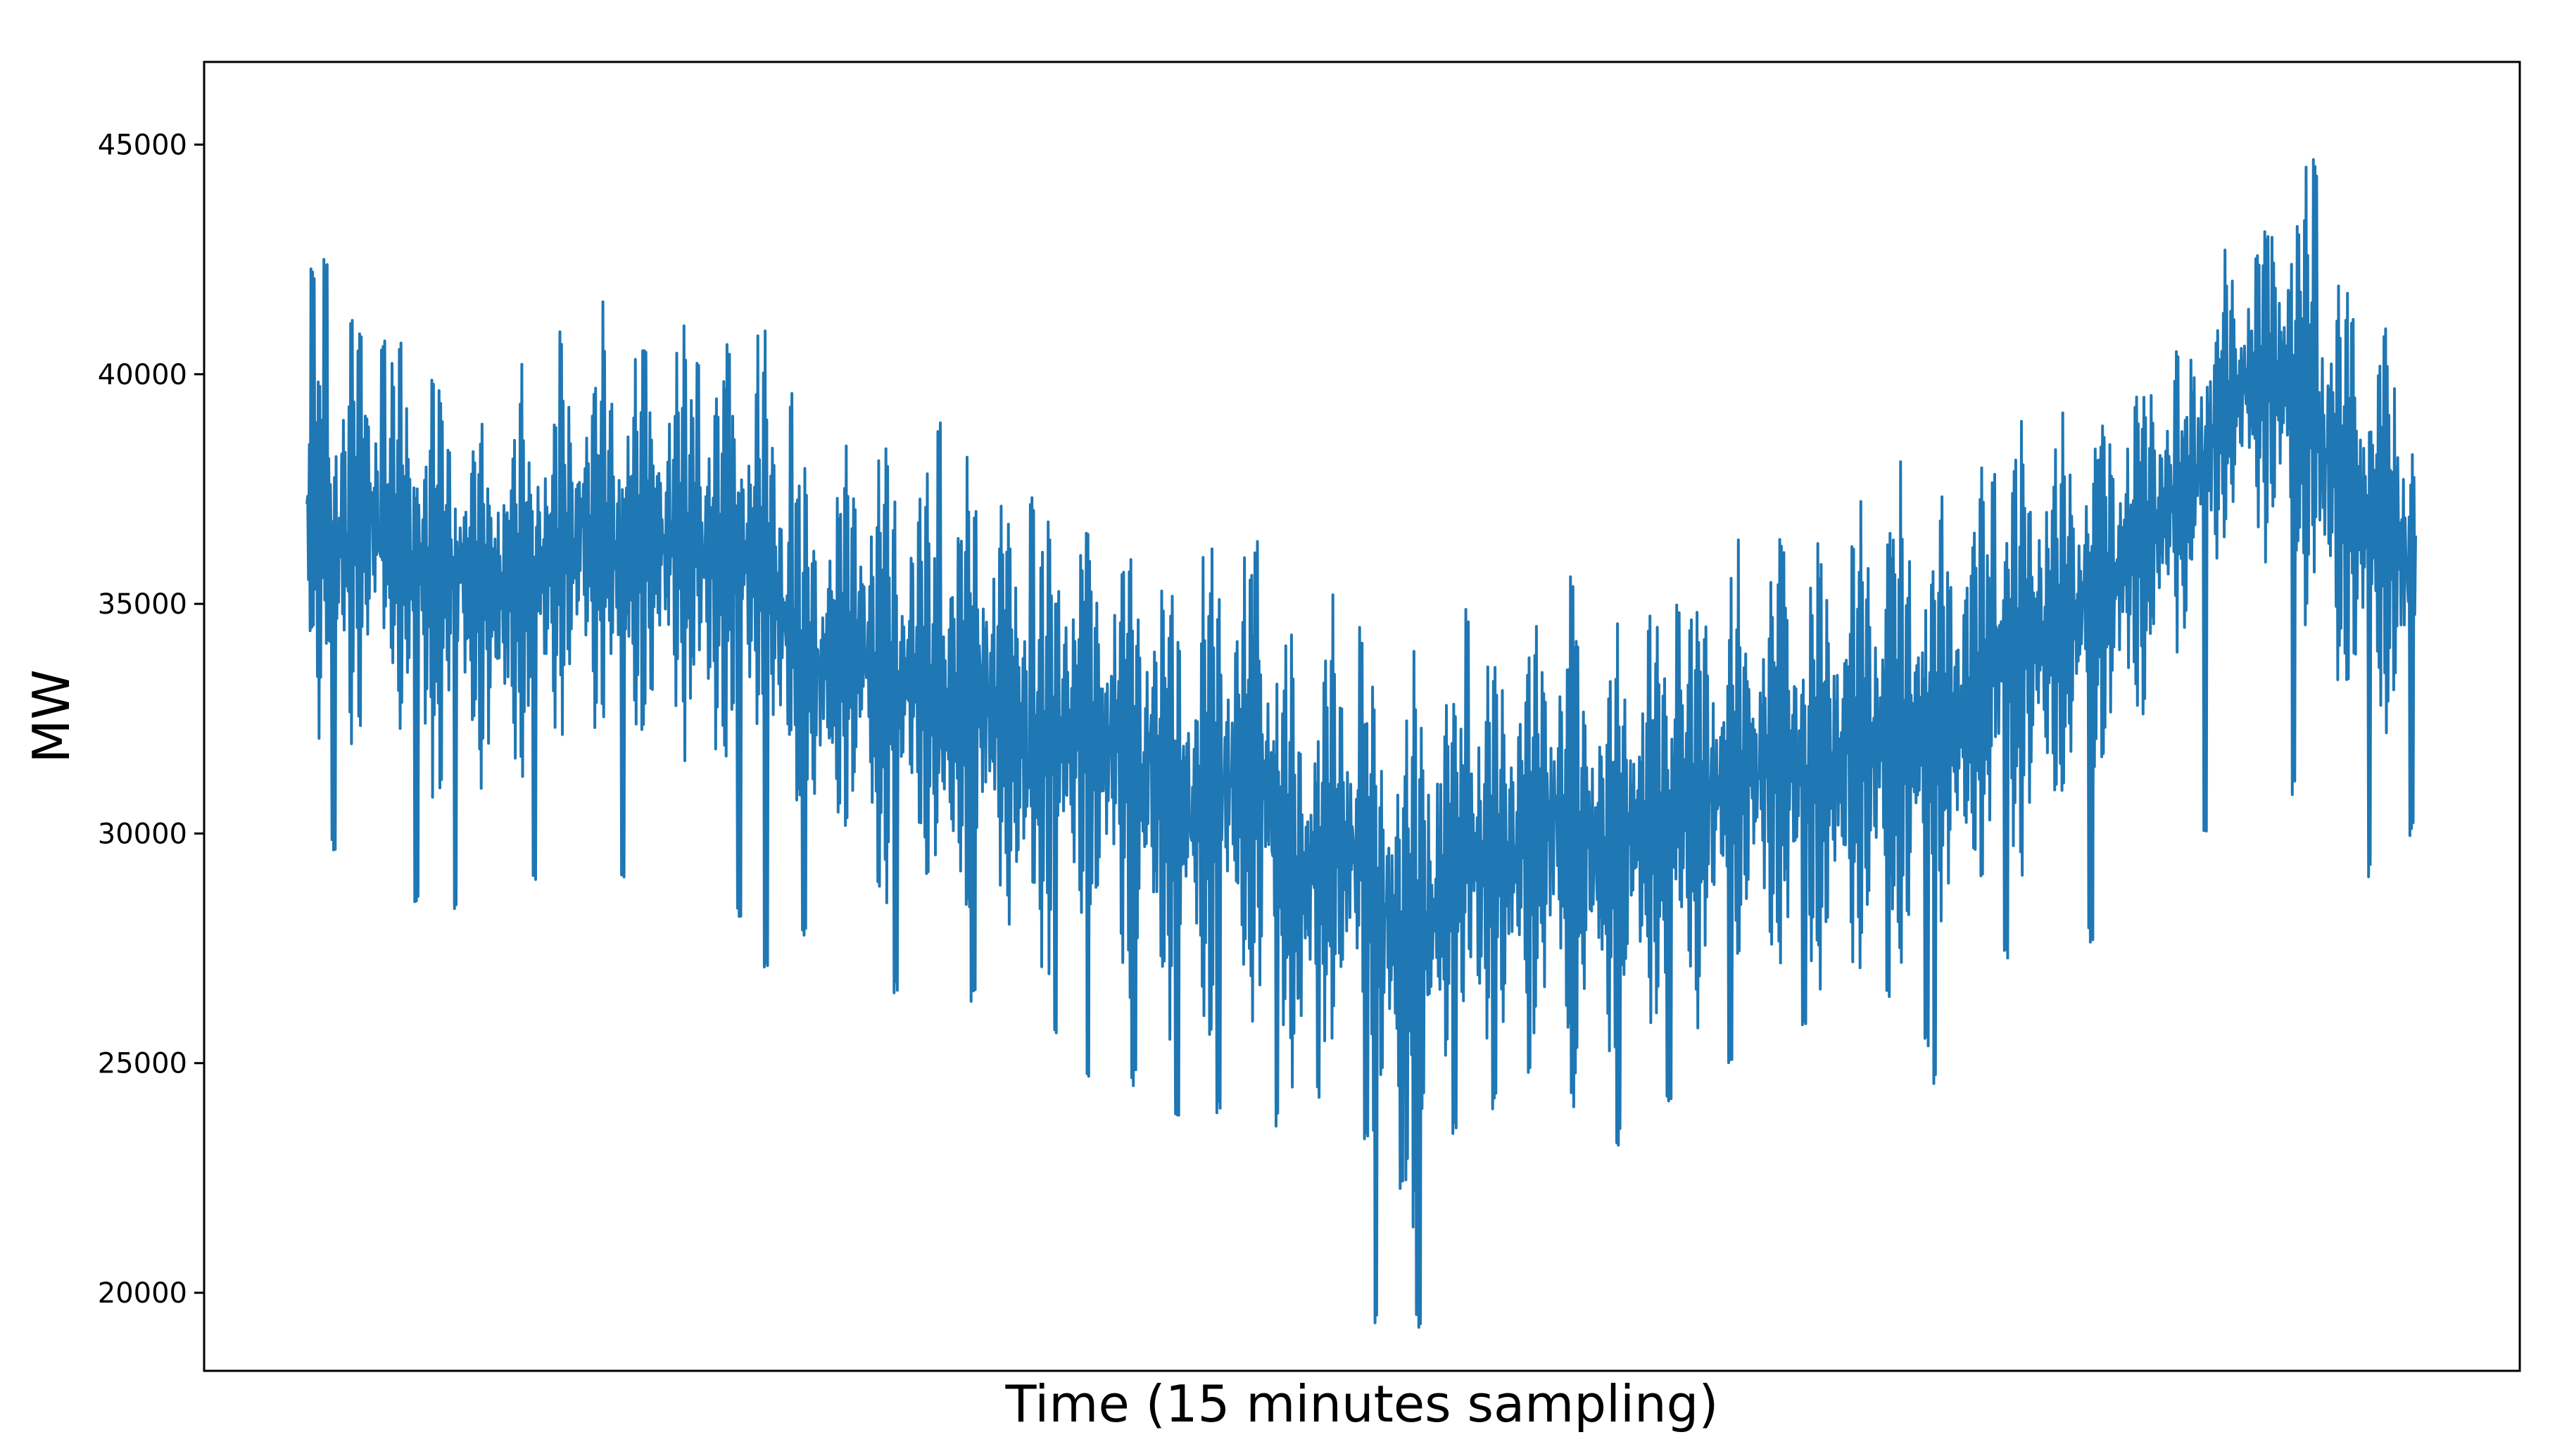  Describe the element at coordinates (142, 1293) in the screenshot. I see `y-tick-label: 20000` at that location.